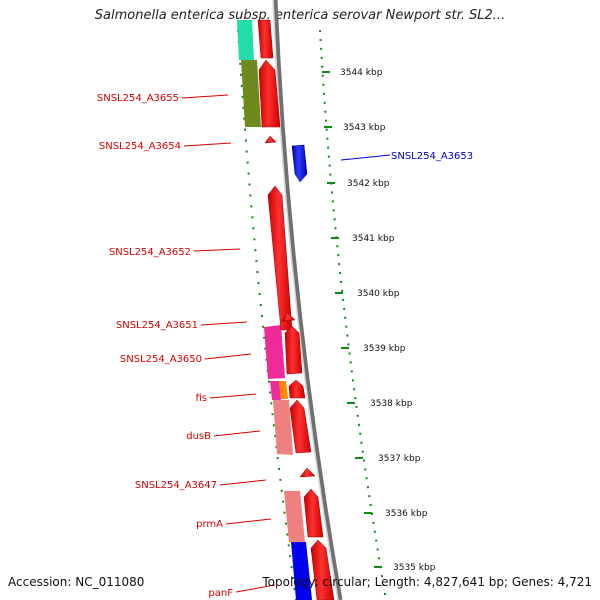 This screenshot has width=600, height=600. Describe the element at coordinates (220, 593) in the screenshot. I see `gene-label-panF: panF` at that location.